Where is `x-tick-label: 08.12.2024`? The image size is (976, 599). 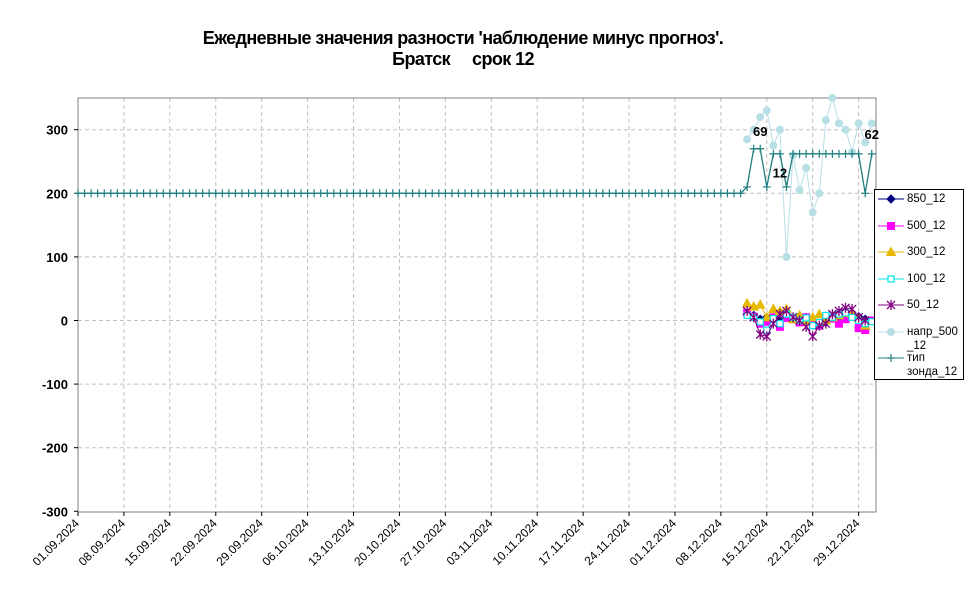 x-tick-label: 08.12.2024 is located at coordinates (699, 542).